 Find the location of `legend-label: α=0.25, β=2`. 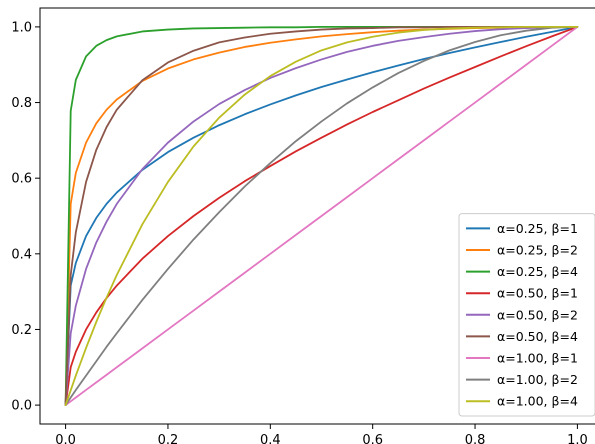

legend-label: α=0.25, β=2 is located at coordinates (537, 250).